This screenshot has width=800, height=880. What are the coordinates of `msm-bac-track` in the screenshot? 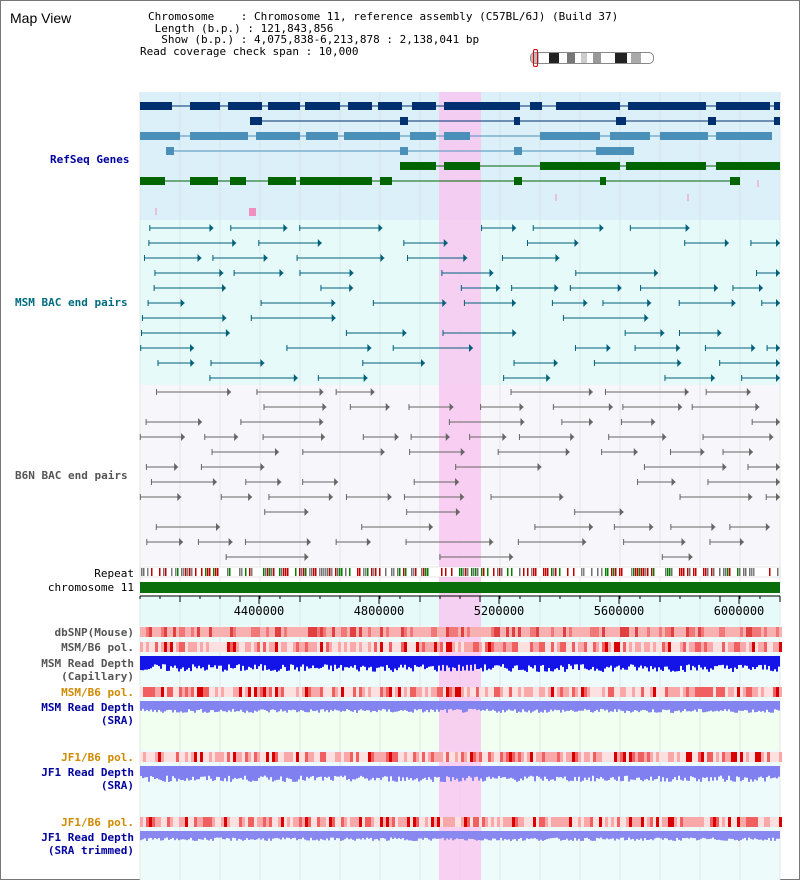 It's located at (460, 303).